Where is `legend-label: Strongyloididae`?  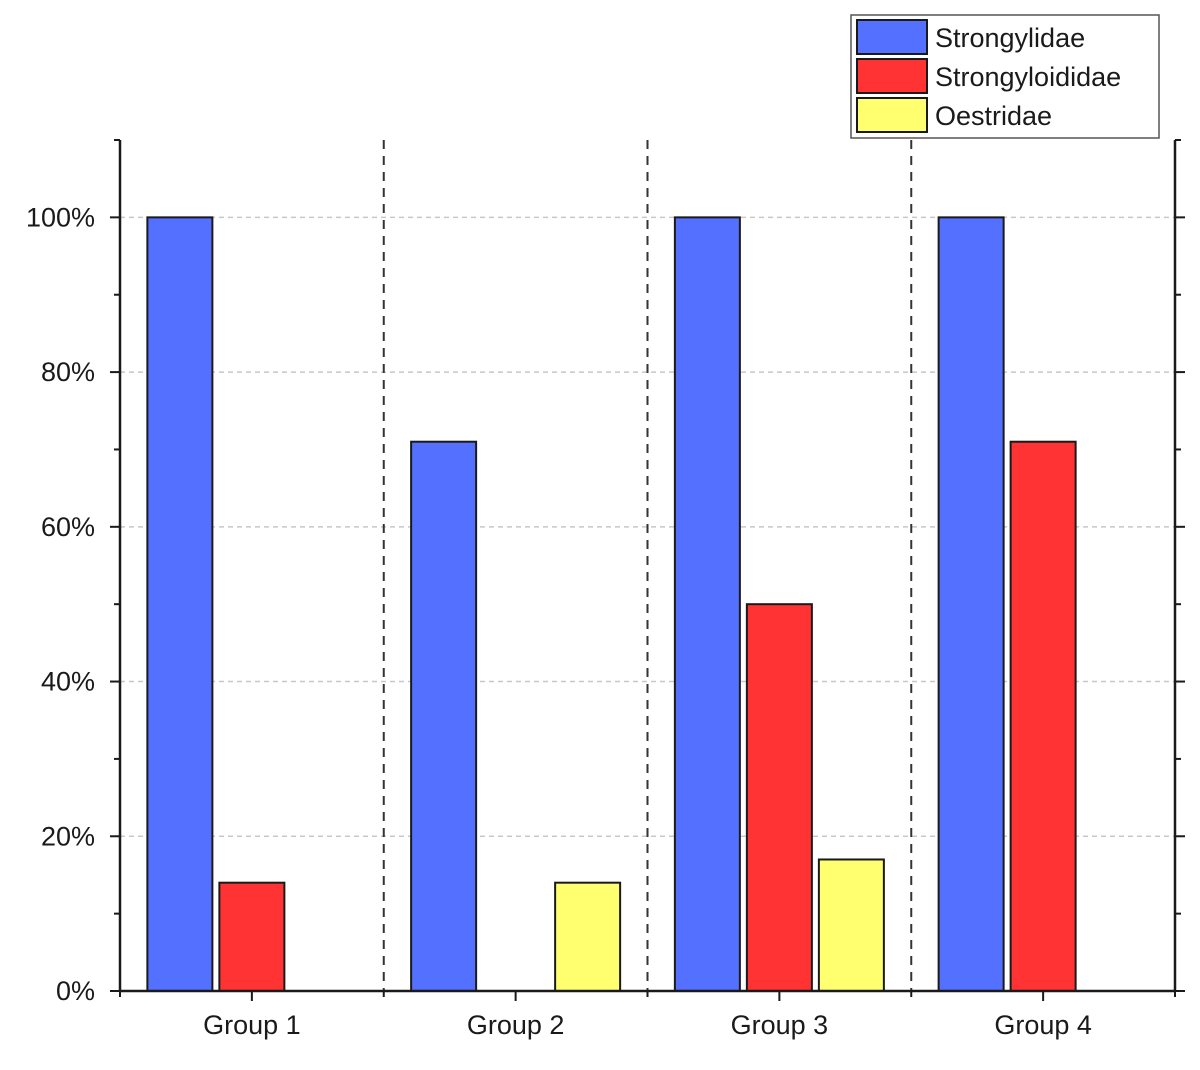
legend-label: Strongyloididae is located at coordinates (1028, 77).